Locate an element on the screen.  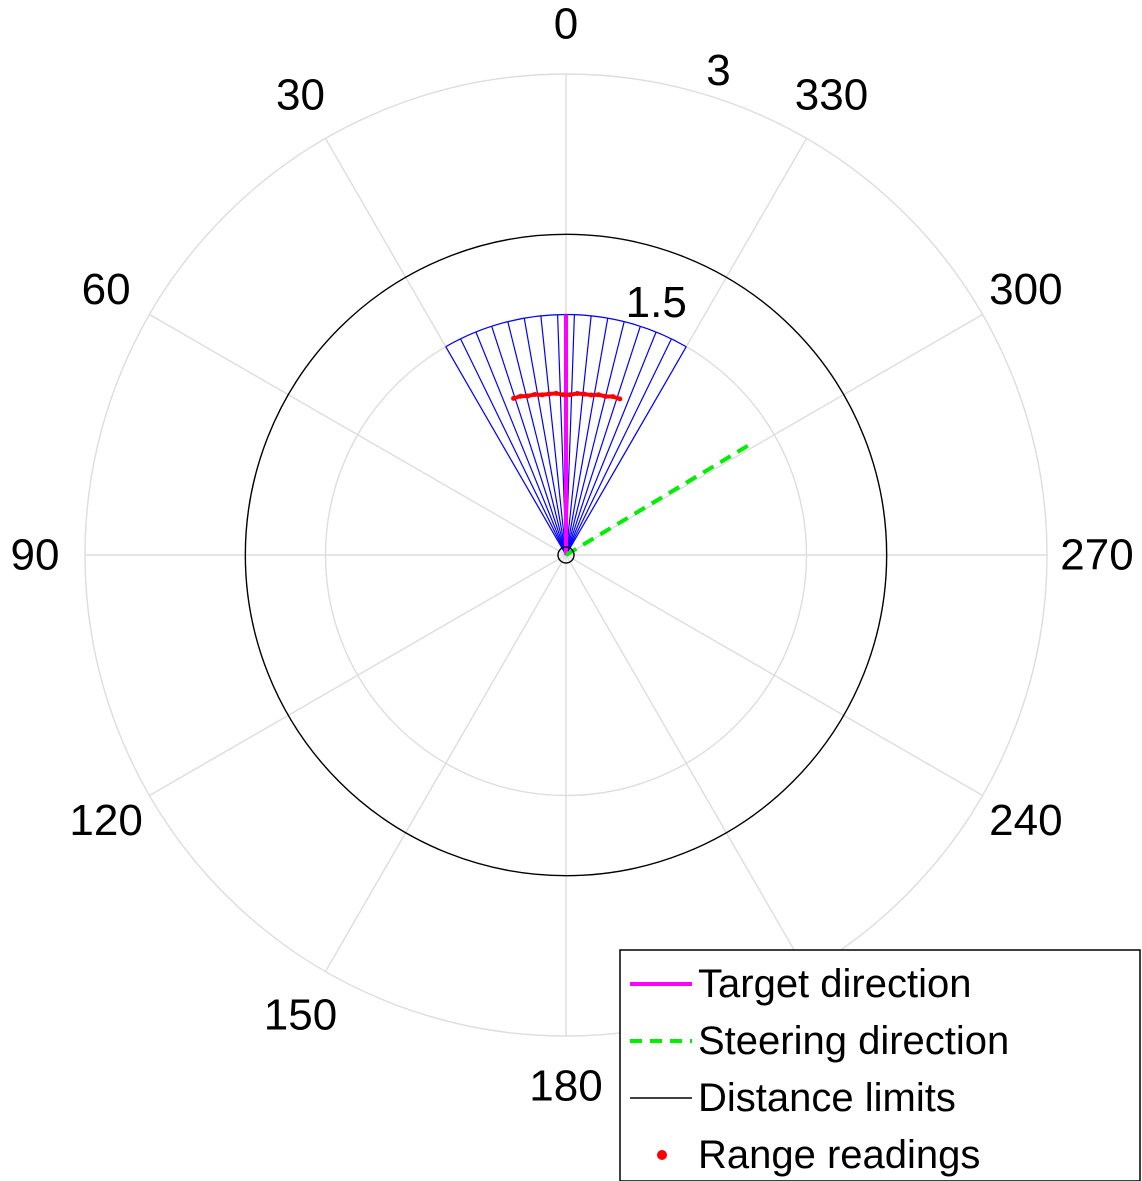
theta-tick-label: 270 is located at coordinates (1096, 555).